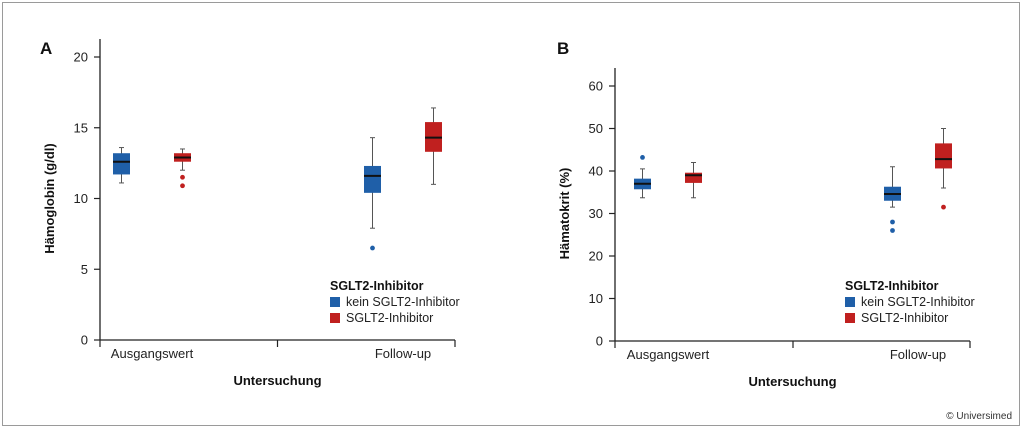 Image resolution: width=1024 pixels, height=430 pixels. Describe the element at coordinates (979, 416) in the screenshot. I see `copyright-text: © Universimed` at that location.